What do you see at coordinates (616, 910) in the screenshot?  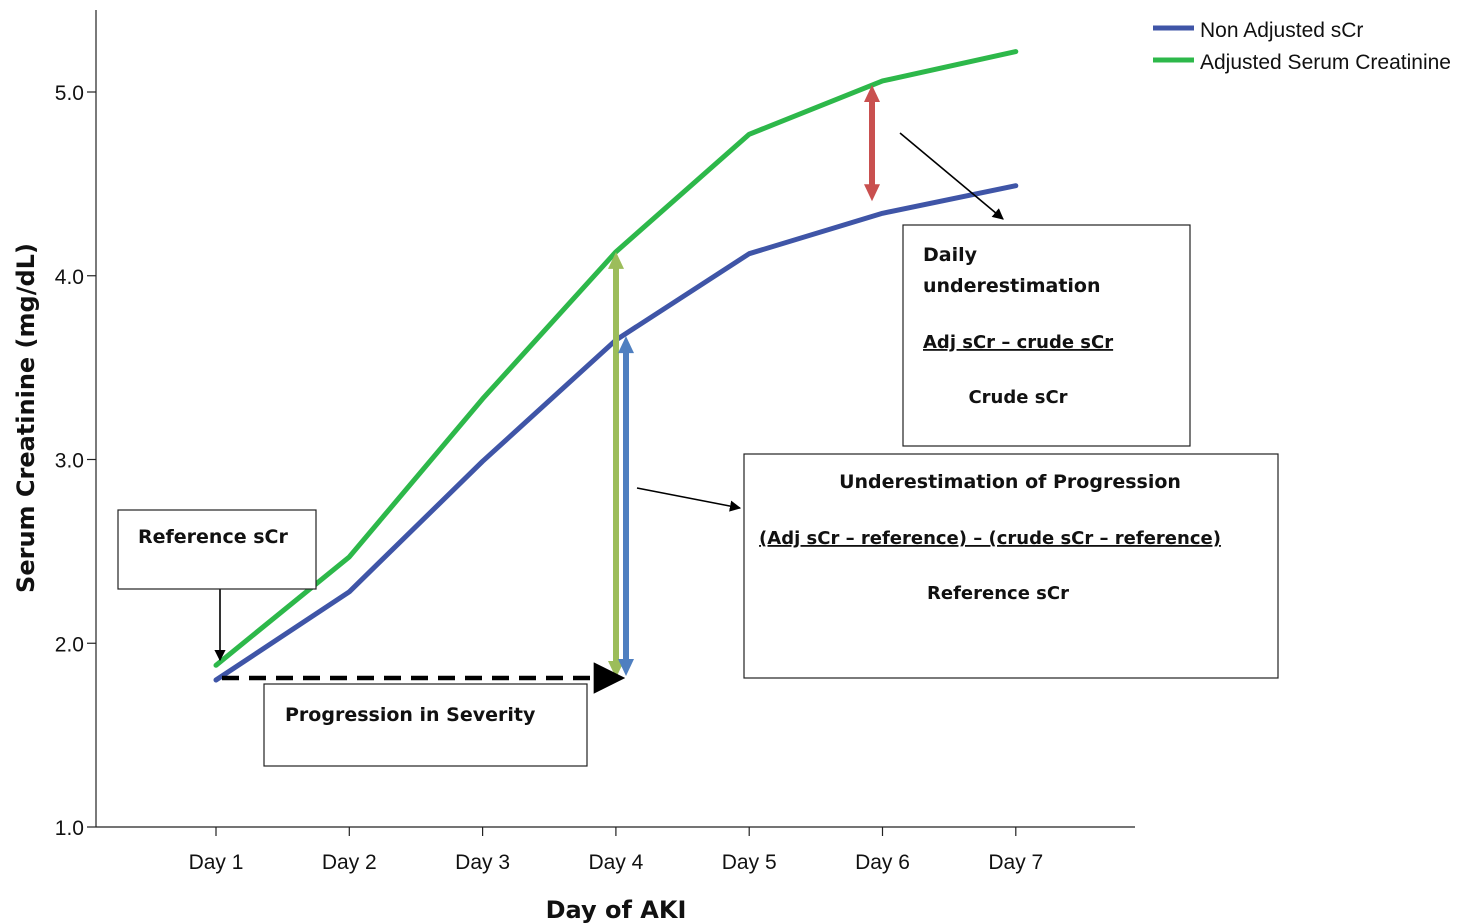 I see `x-axis-title: Day of AKI` at bounding box center [616, 910].